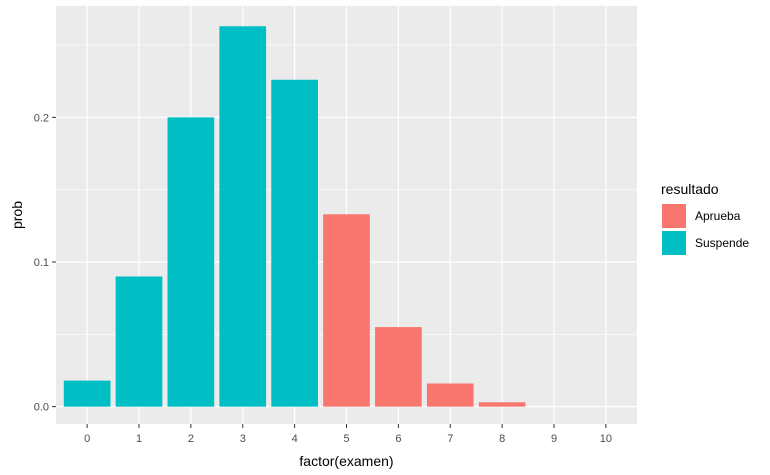 The image size is (770, 475). What do you see at coordinates (346, 439) in the screenshot?
I see `x-tick-label: 5` at bounding box center [346, 439].